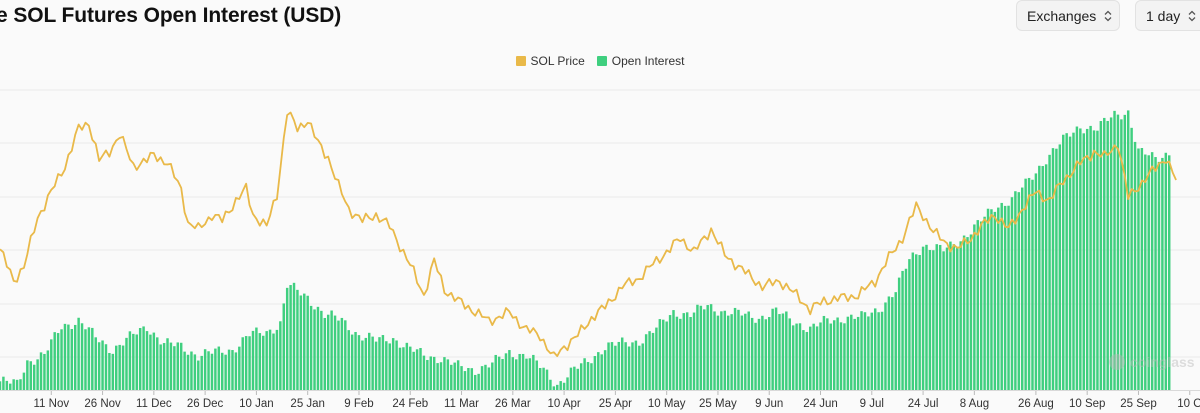  I want to click on exchanges-select: Exchanges, so click(1068, 15).